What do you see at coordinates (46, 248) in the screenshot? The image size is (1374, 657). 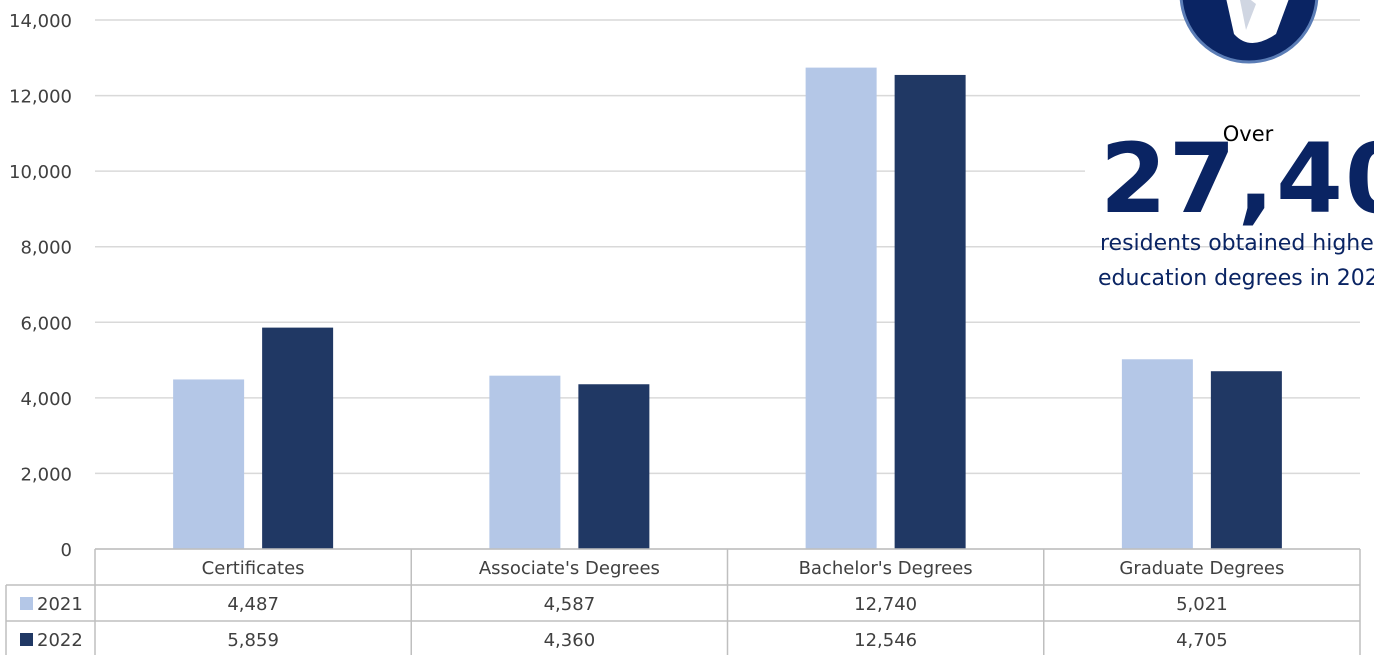 I see `y-tick-label: 8,000` at bounding box center [46, 248].